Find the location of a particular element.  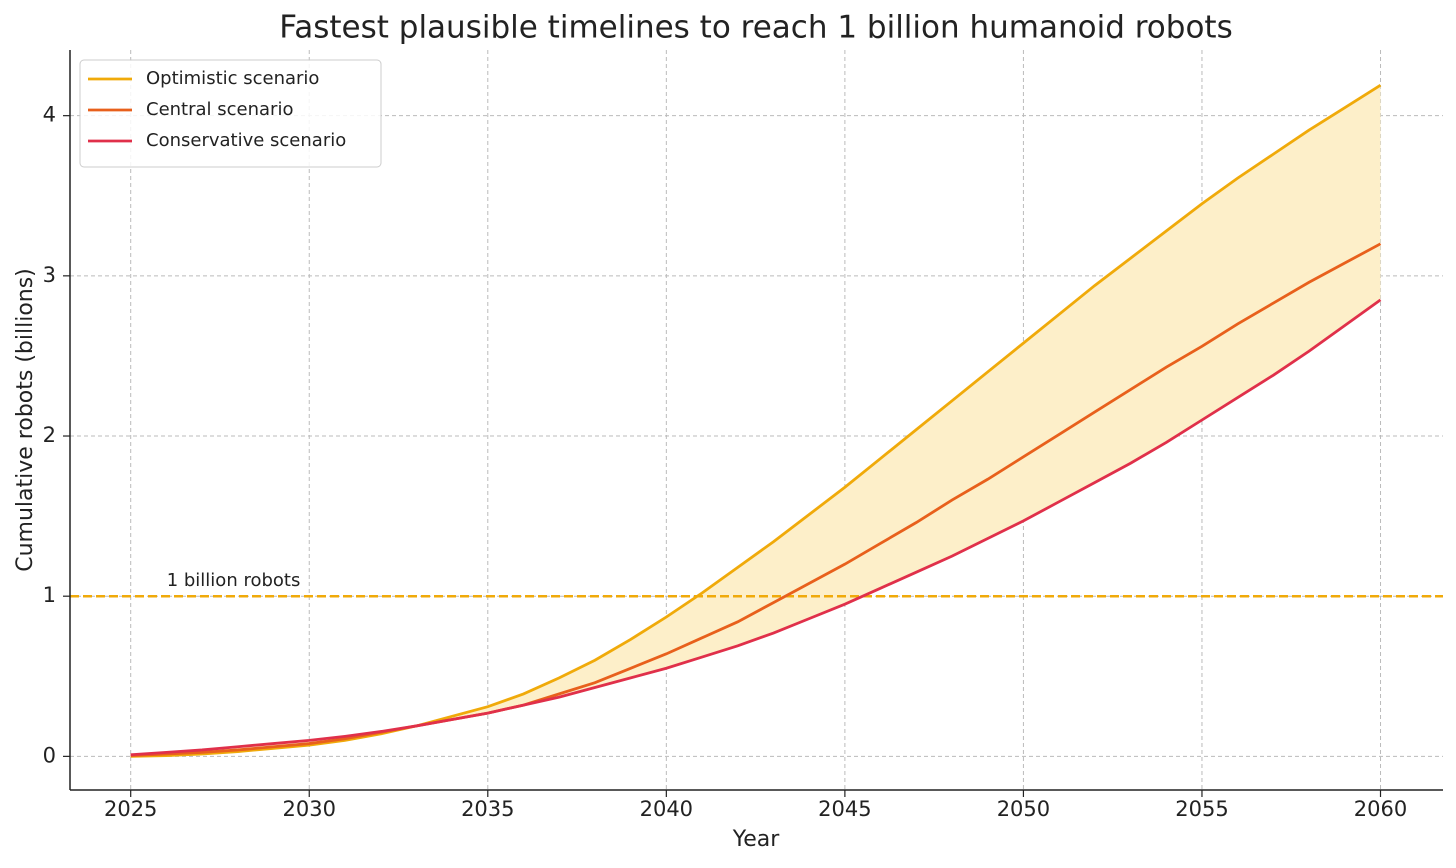

y-axis-label: Cumulative robots (billions) is located at coordinates (25, 420).